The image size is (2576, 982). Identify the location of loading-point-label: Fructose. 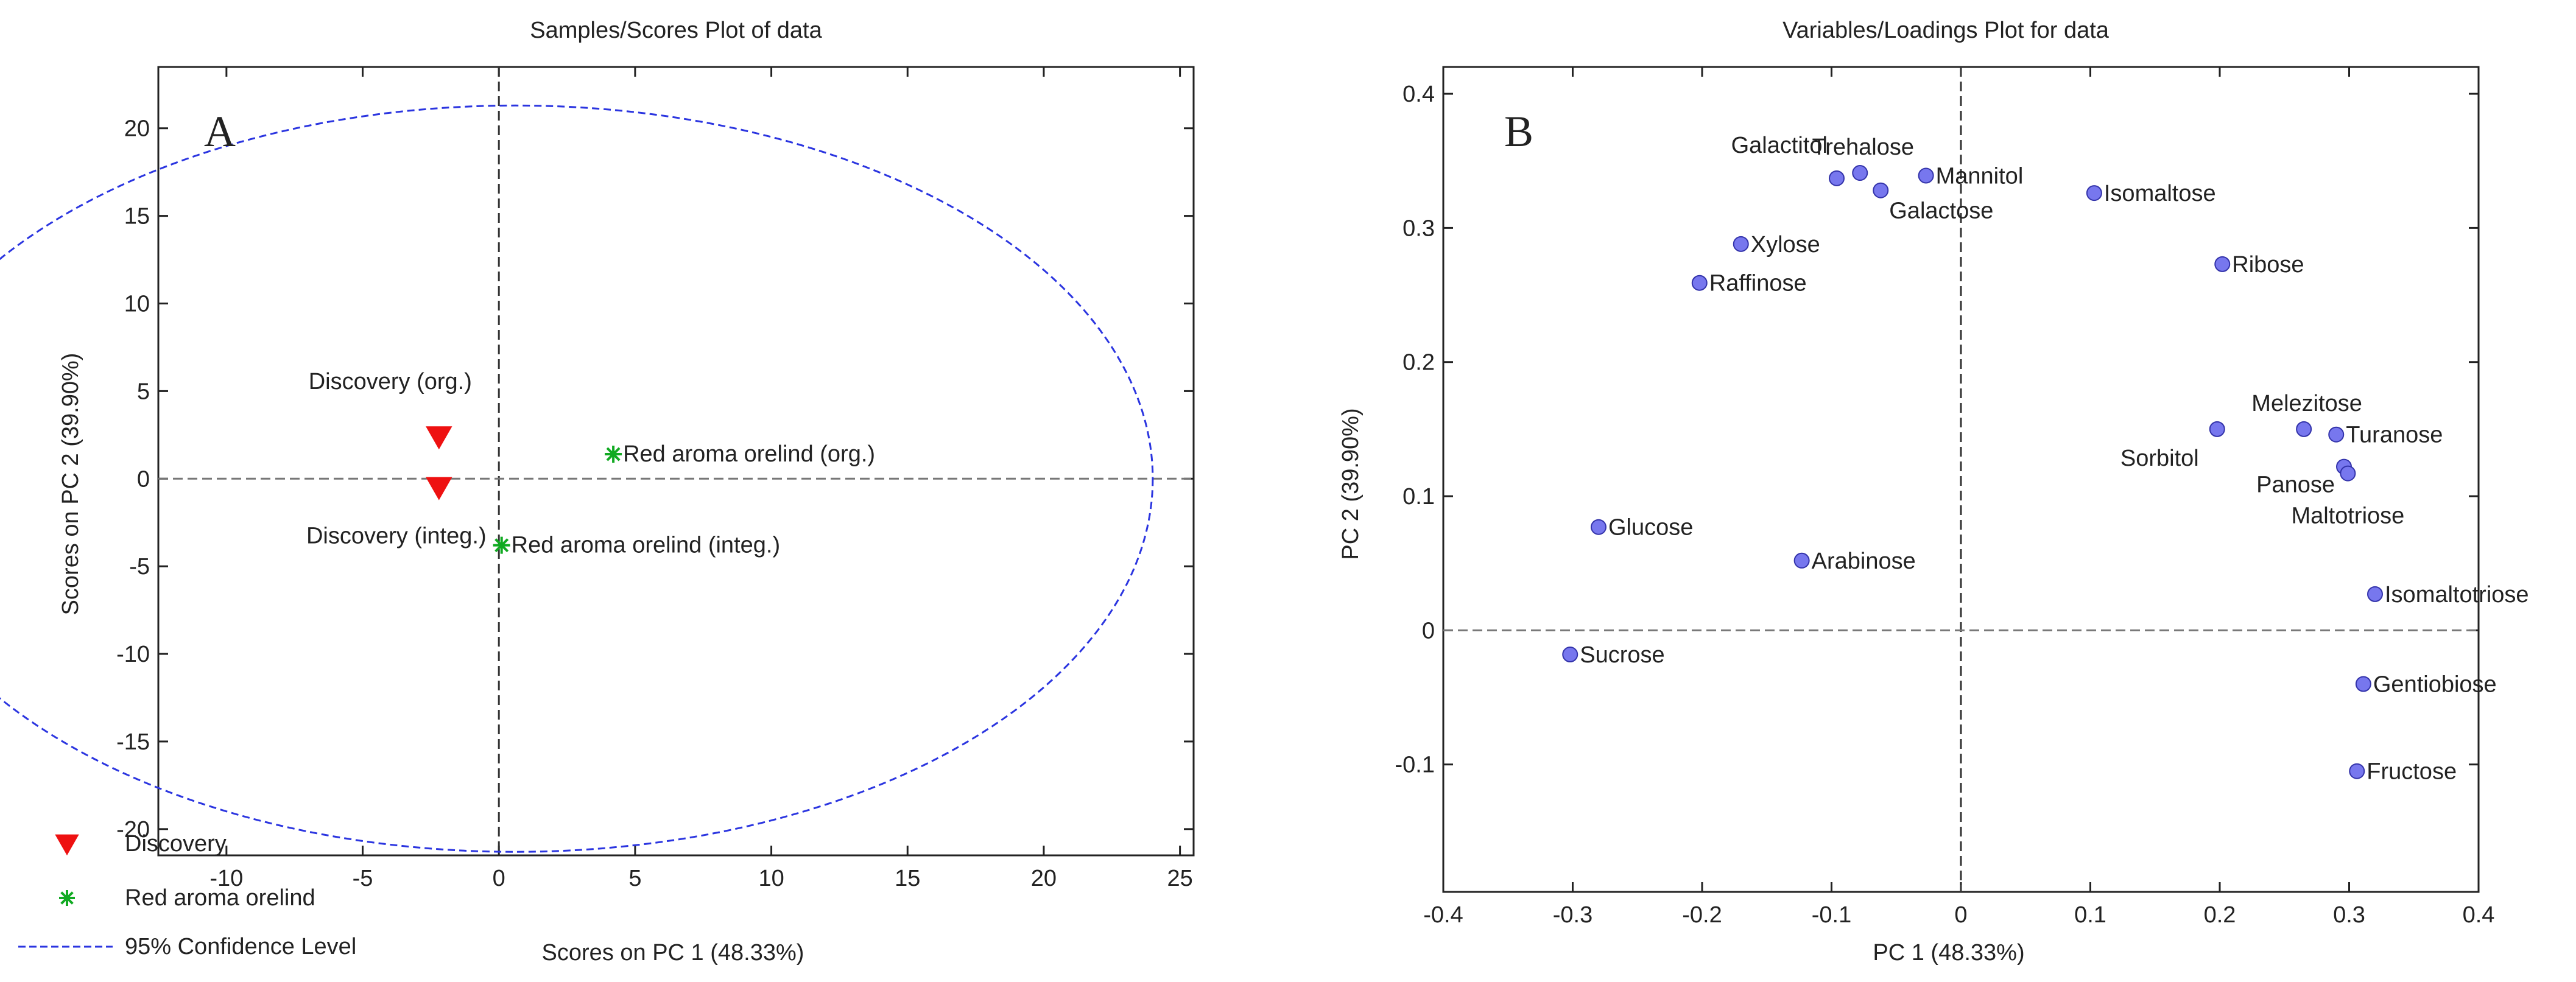
(2412, 772).